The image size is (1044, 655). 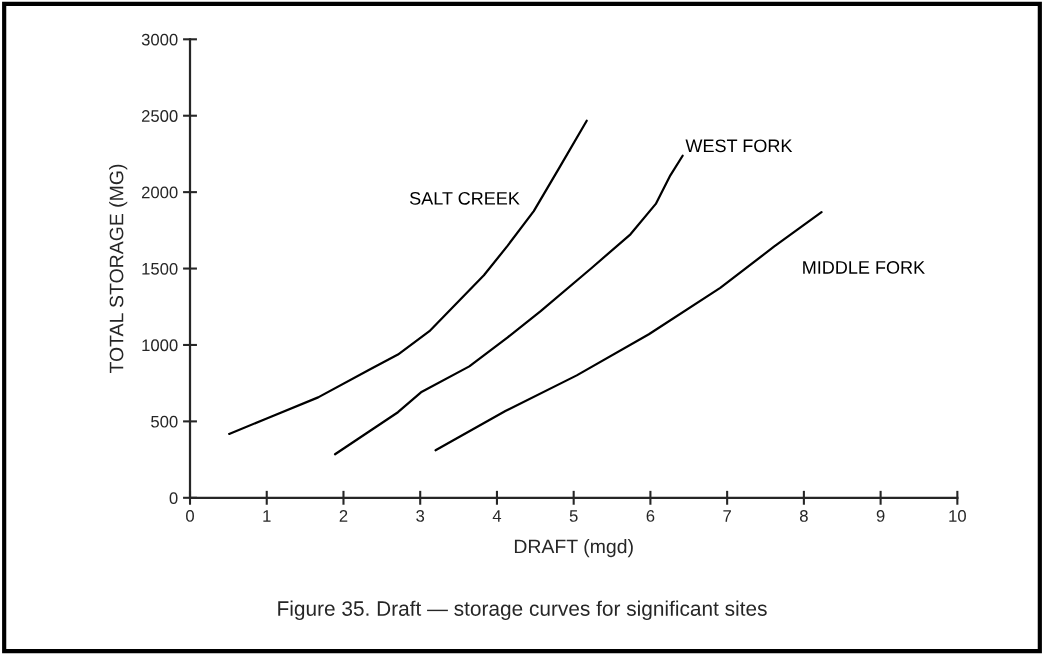 I want to click on y-axis-title: TOTAL STORAGE (MG), so click(x=118, y=269).